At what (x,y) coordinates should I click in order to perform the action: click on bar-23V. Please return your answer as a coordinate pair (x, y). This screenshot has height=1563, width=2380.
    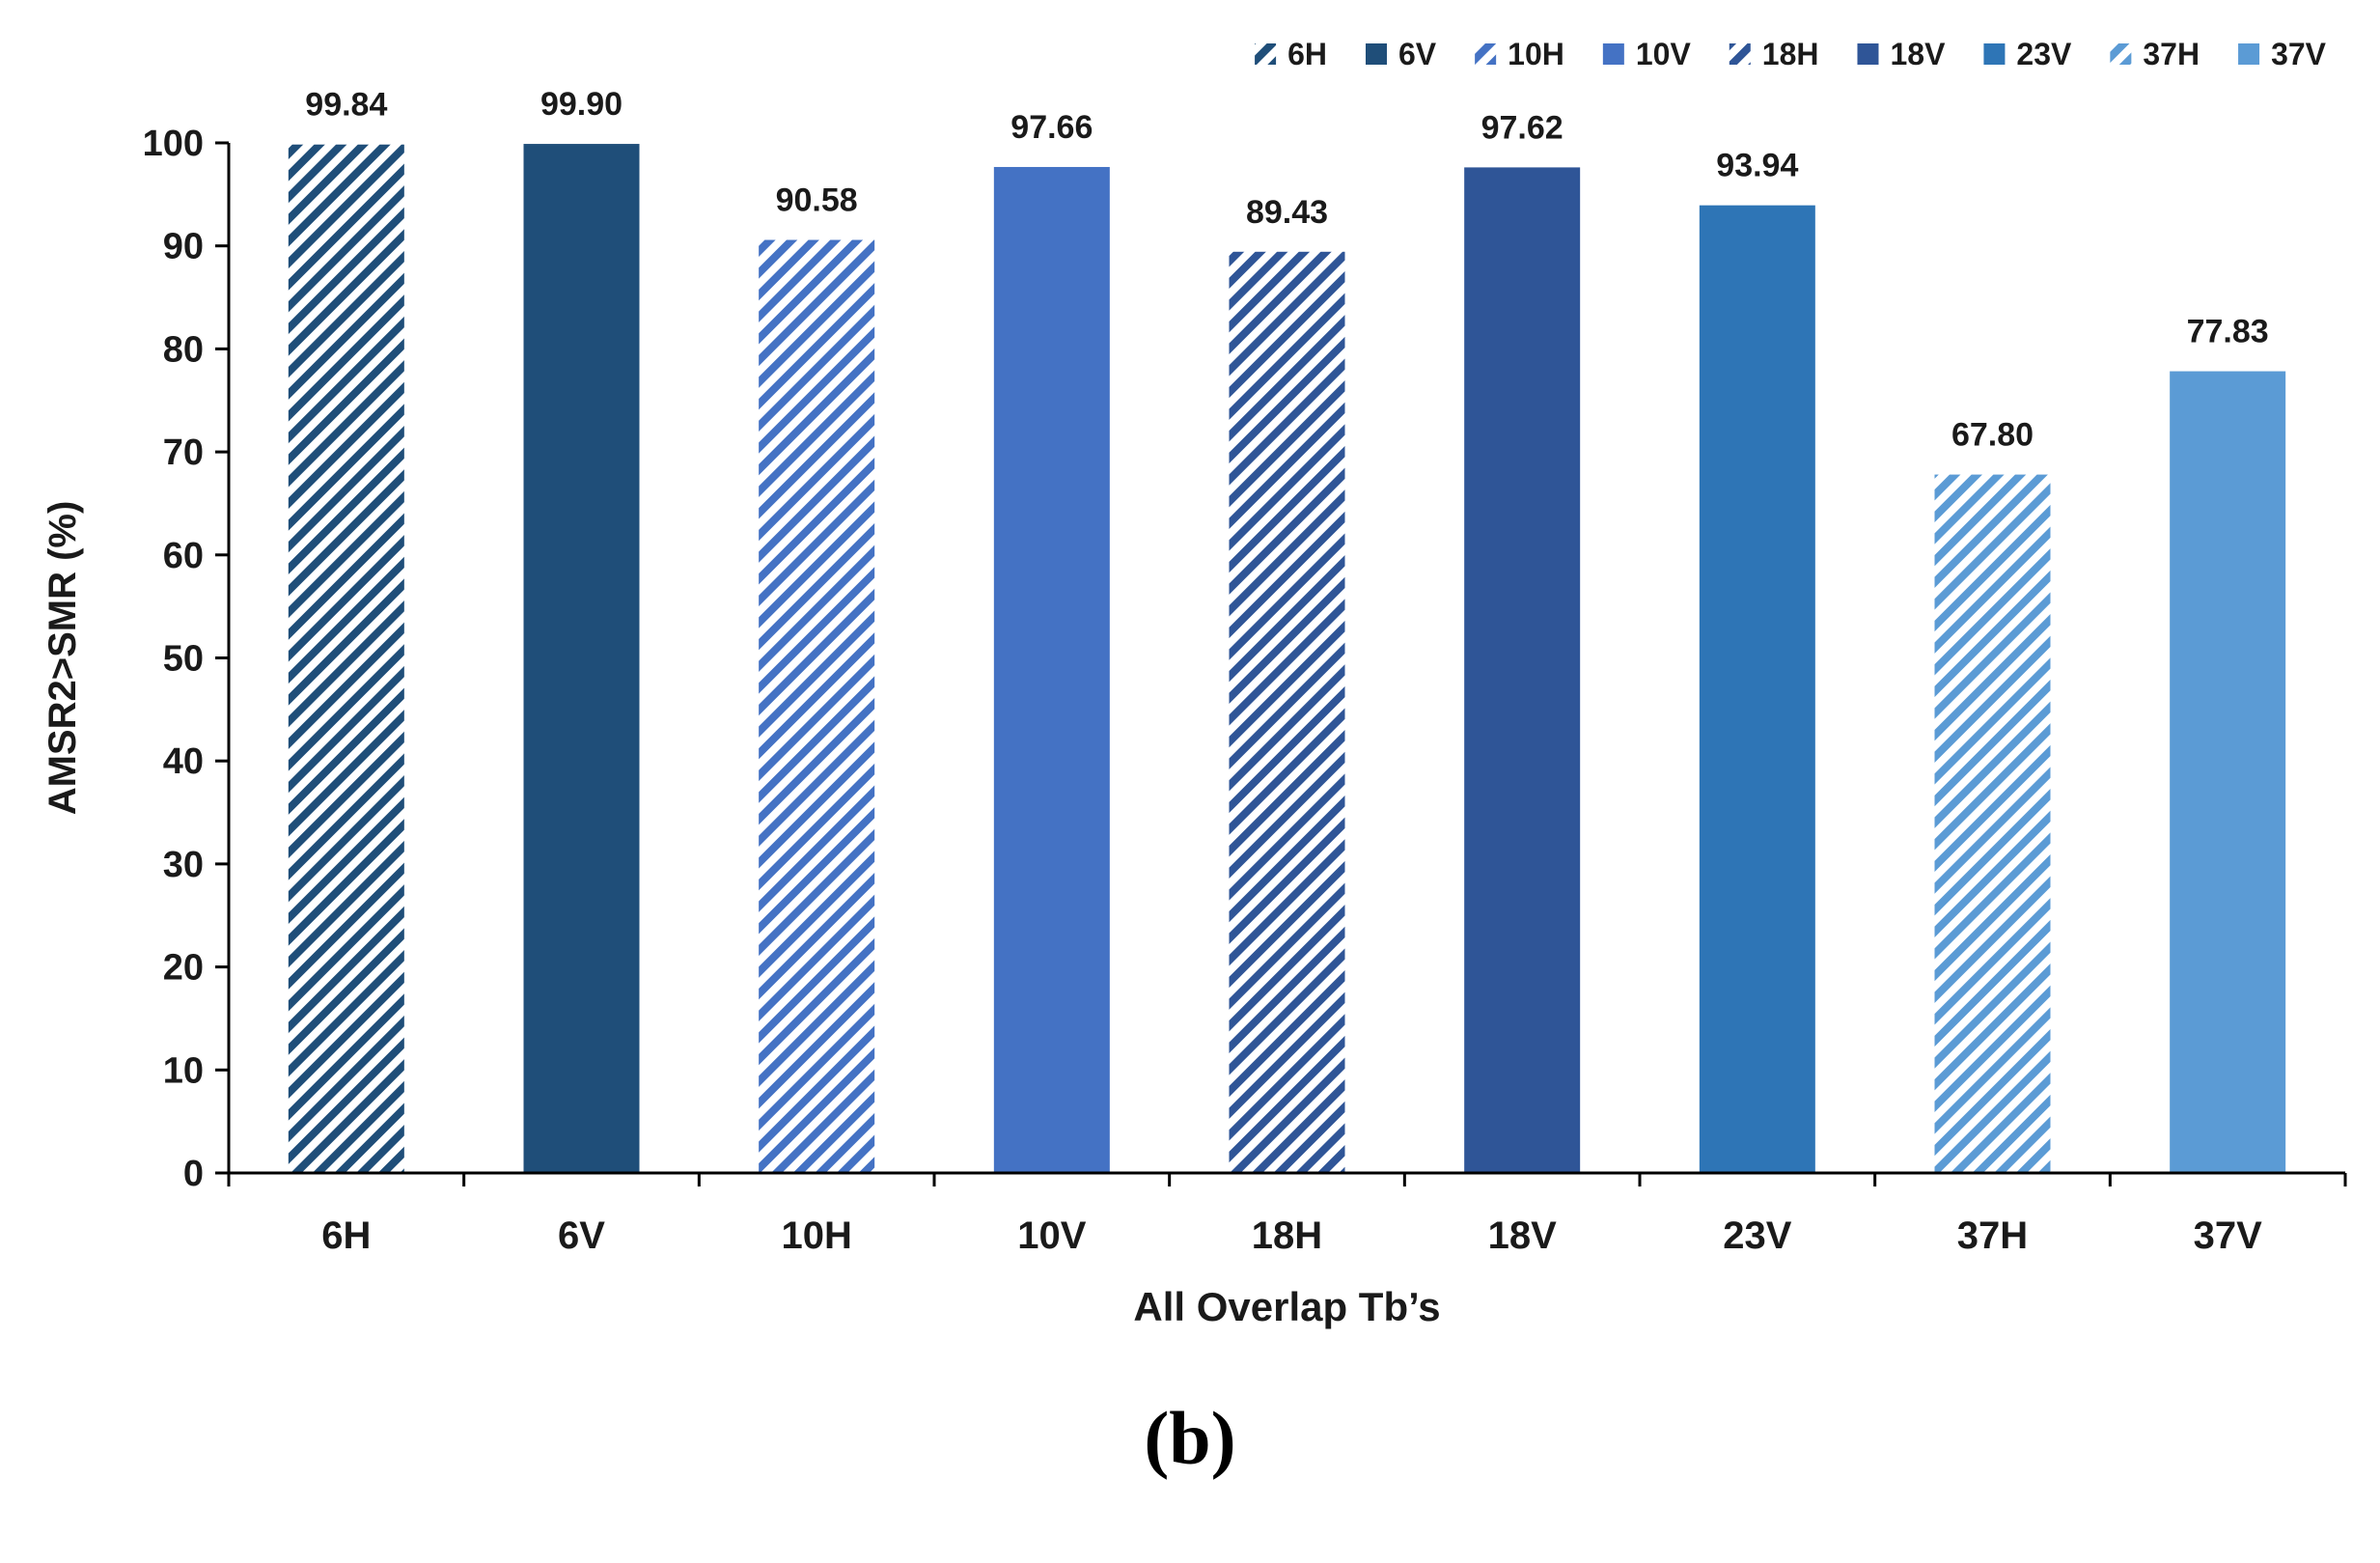
    Looking at the image, I should click on (1757, 689).